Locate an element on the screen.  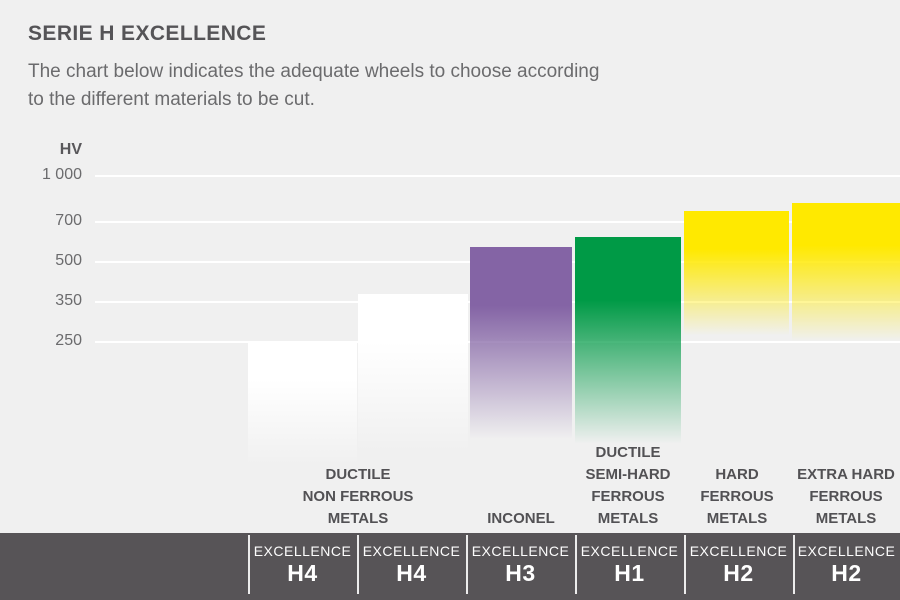
material-label-line: HARD is located at coordinates (737, 474).